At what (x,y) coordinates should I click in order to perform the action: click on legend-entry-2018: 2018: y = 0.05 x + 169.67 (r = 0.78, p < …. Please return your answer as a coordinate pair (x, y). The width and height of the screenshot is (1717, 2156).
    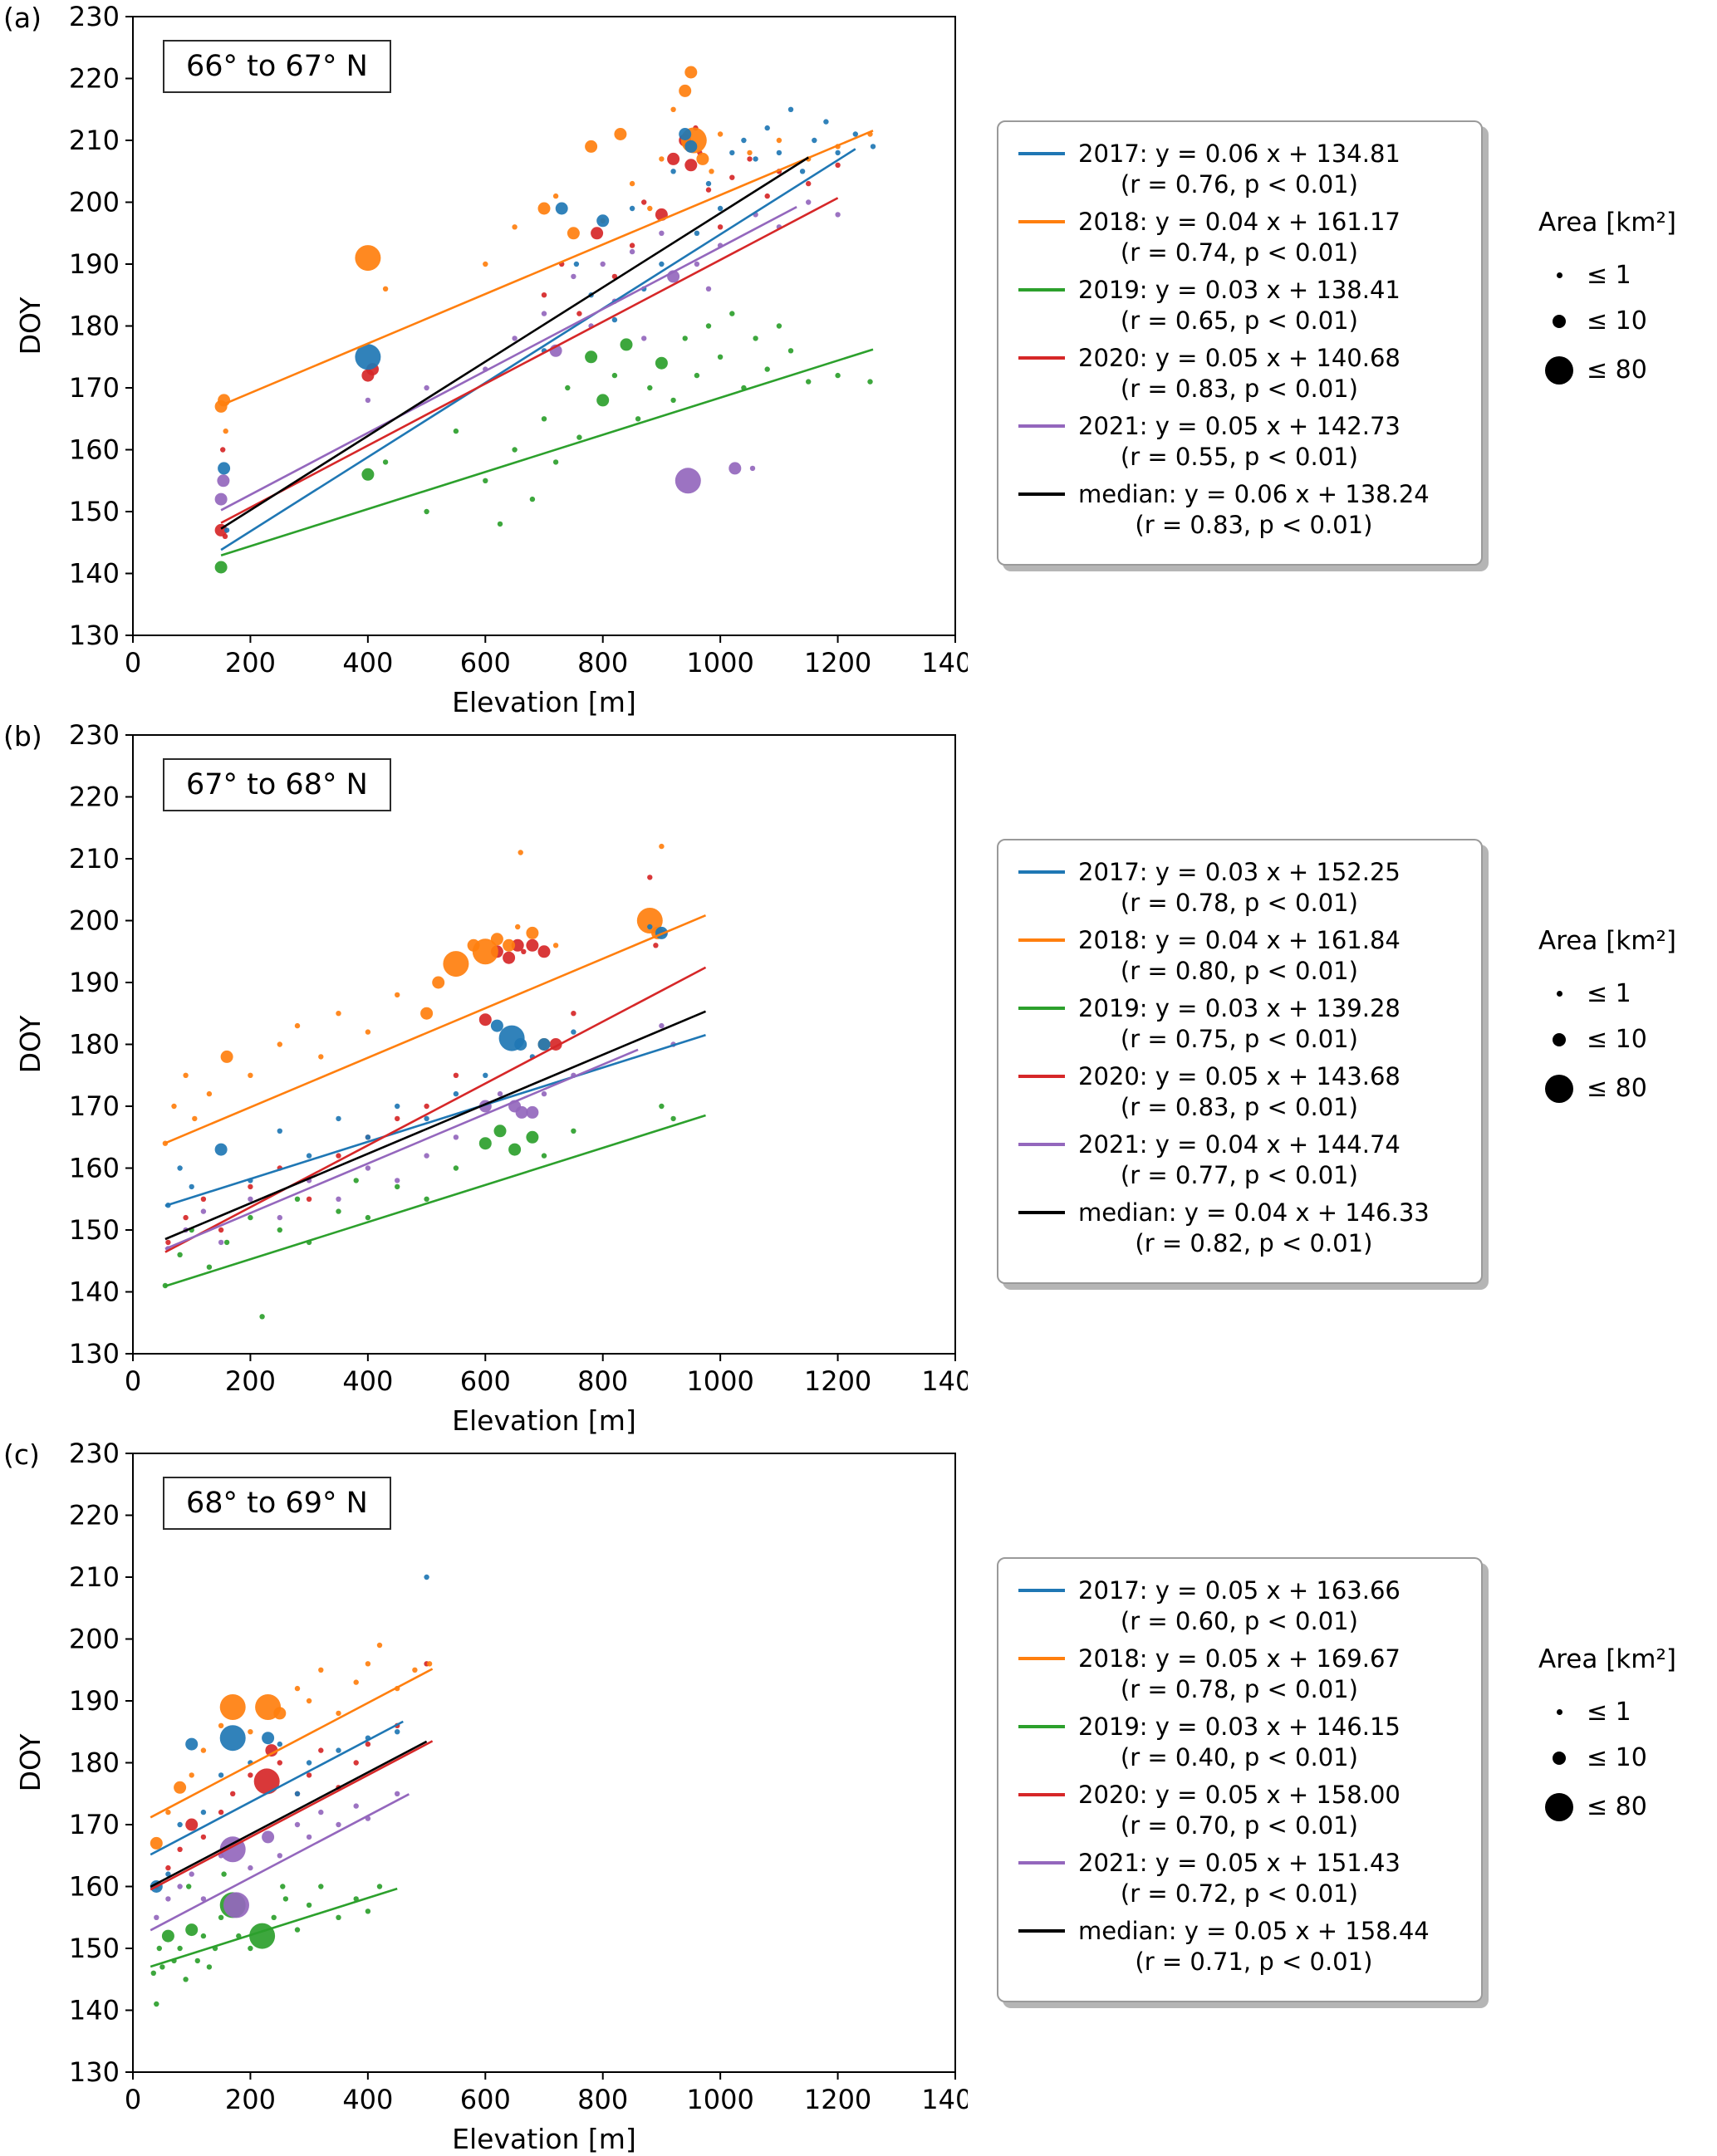
    Looking at the image, I should click on (1239, 1674).